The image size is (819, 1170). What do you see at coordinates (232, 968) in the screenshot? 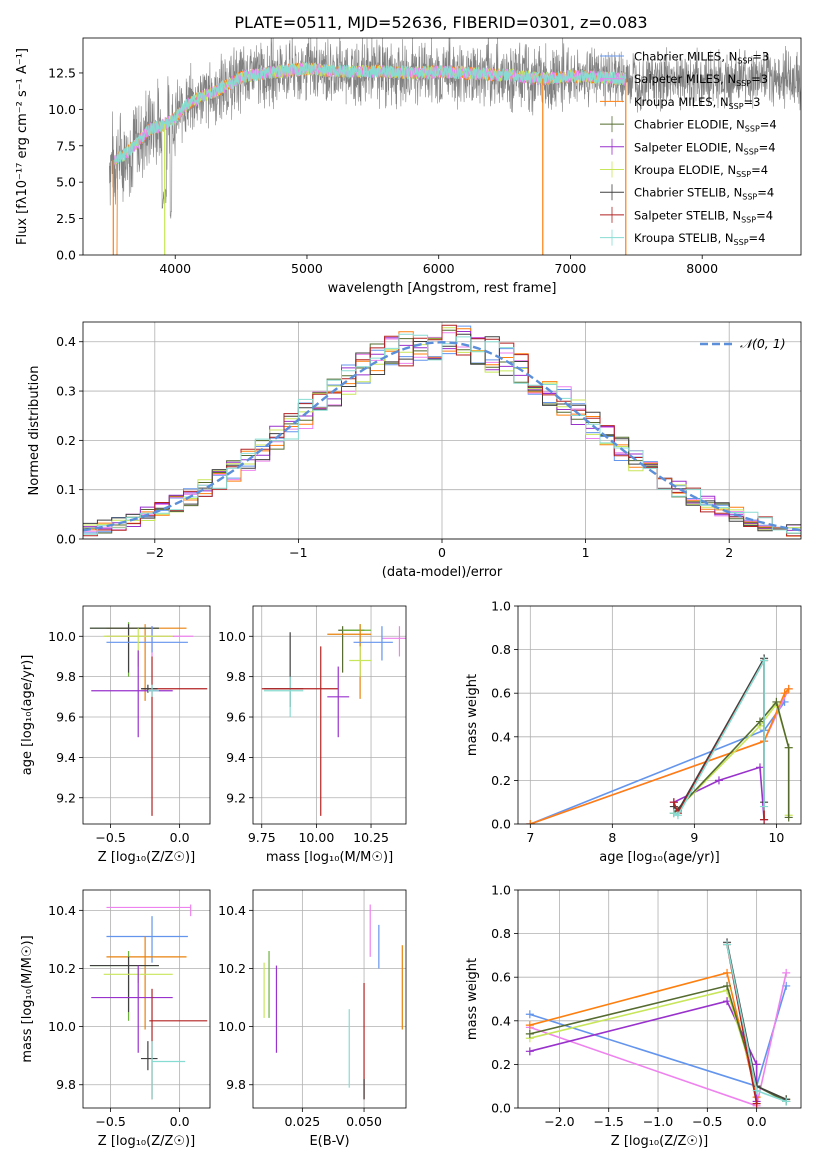
I see `y-tick-label: 10.2` at bounding box center [232, 968].